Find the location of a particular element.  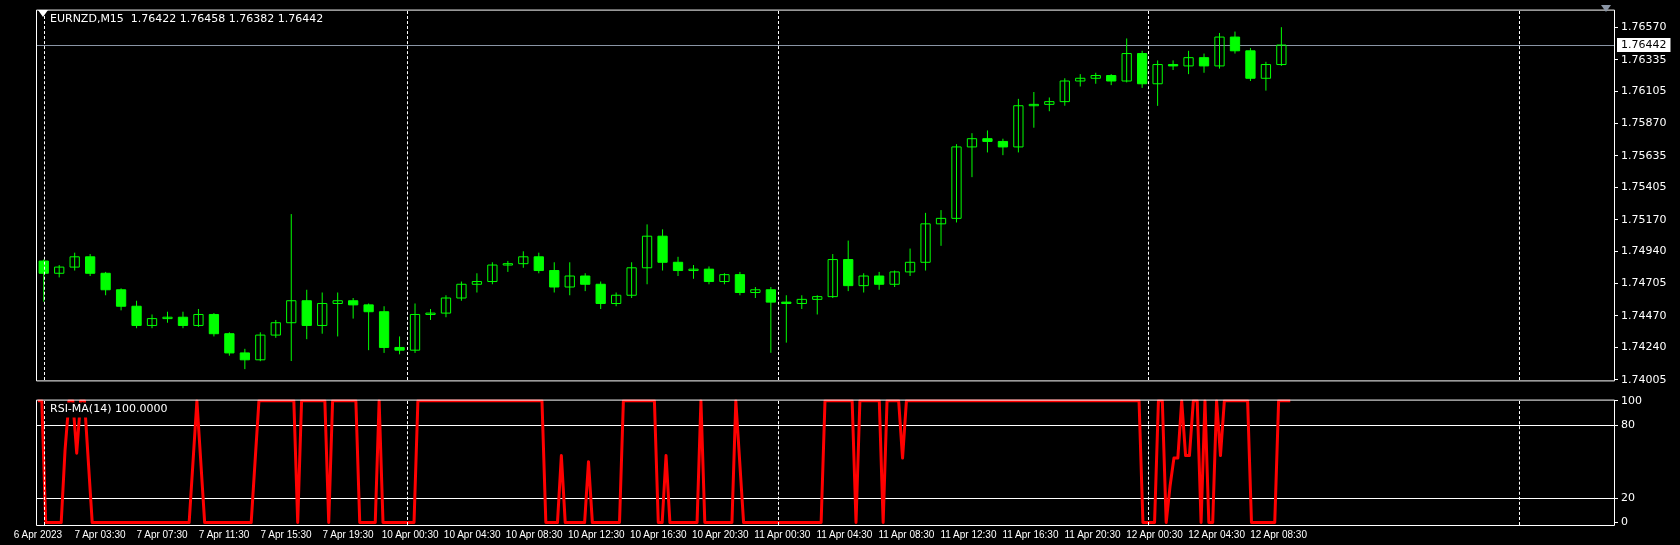

x-tick-label: 11 Apr 04:30 is located at coordinates (844, 534).